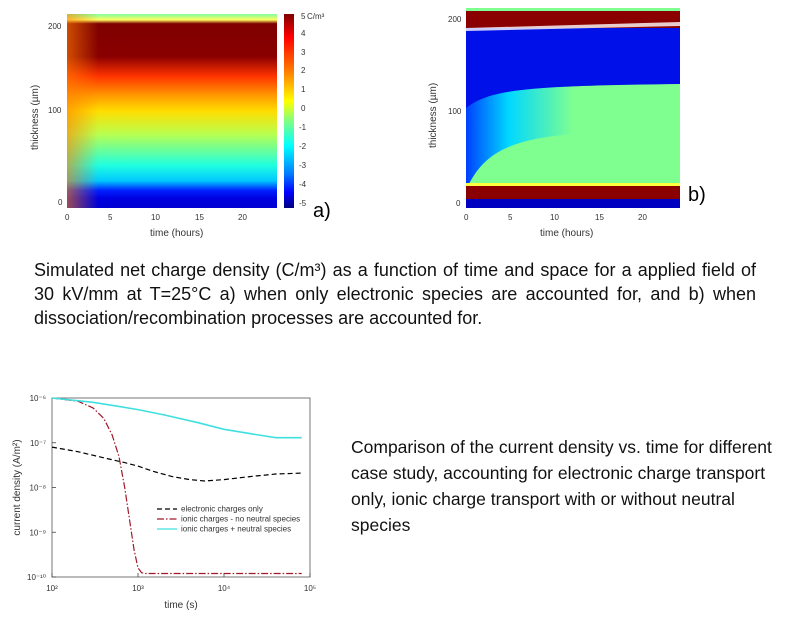  I want to click on colorbar-tick: 4, so click(303, 33).